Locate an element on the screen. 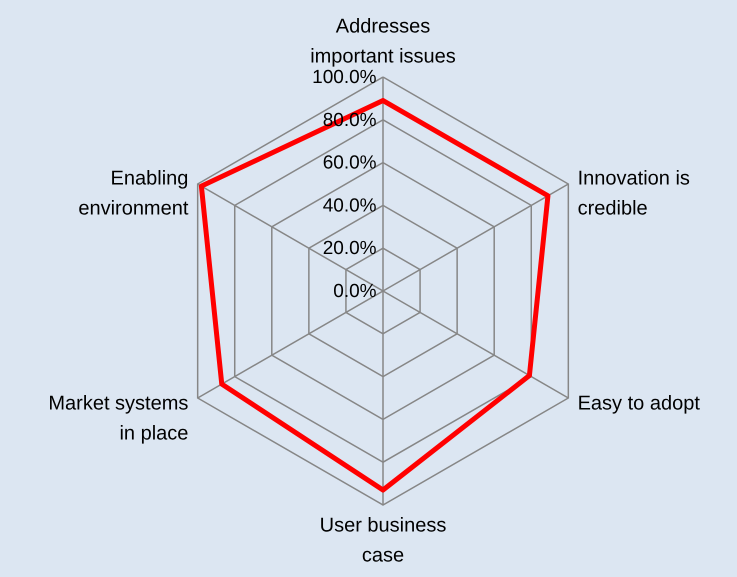  y-tick-label: 100.0% is located at coordinates (344, 77).